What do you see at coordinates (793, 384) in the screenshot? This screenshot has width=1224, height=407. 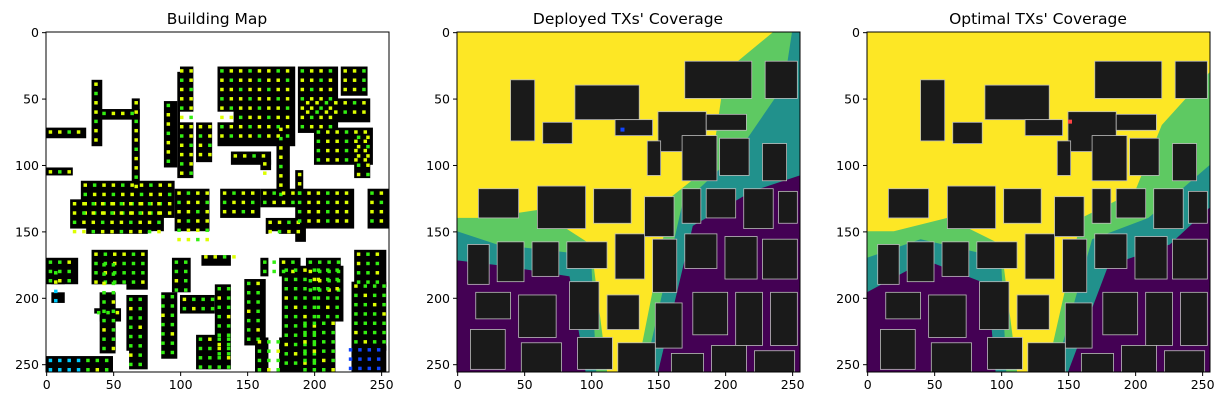 I see `x-tick-label: 250` at bounding box center [793, 384].